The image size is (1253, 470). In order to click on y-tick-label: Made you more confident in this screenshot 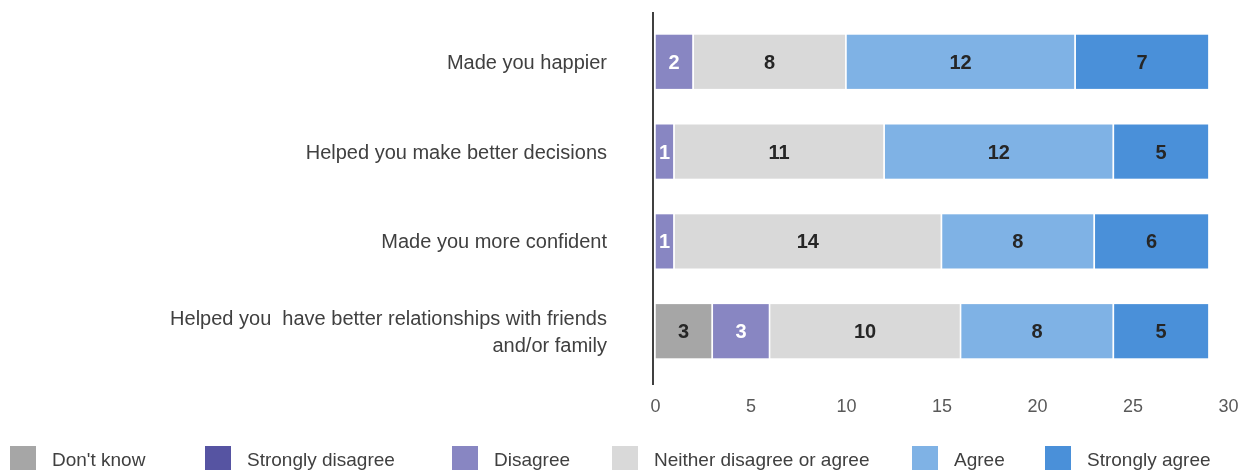, I will do `click(494, 241)`.